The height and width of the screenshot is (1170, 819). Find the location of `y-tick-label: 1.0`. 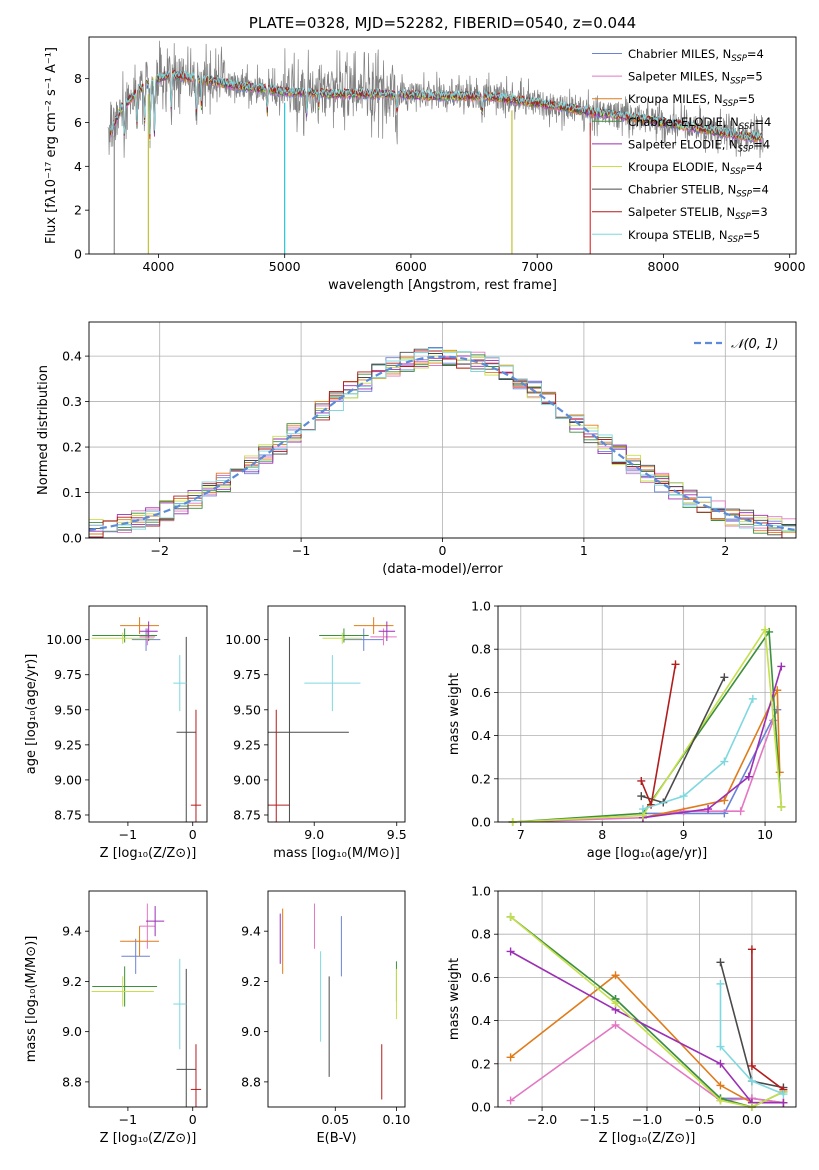

y-tick-label: 1.0 is located at coordinates (481, 891).